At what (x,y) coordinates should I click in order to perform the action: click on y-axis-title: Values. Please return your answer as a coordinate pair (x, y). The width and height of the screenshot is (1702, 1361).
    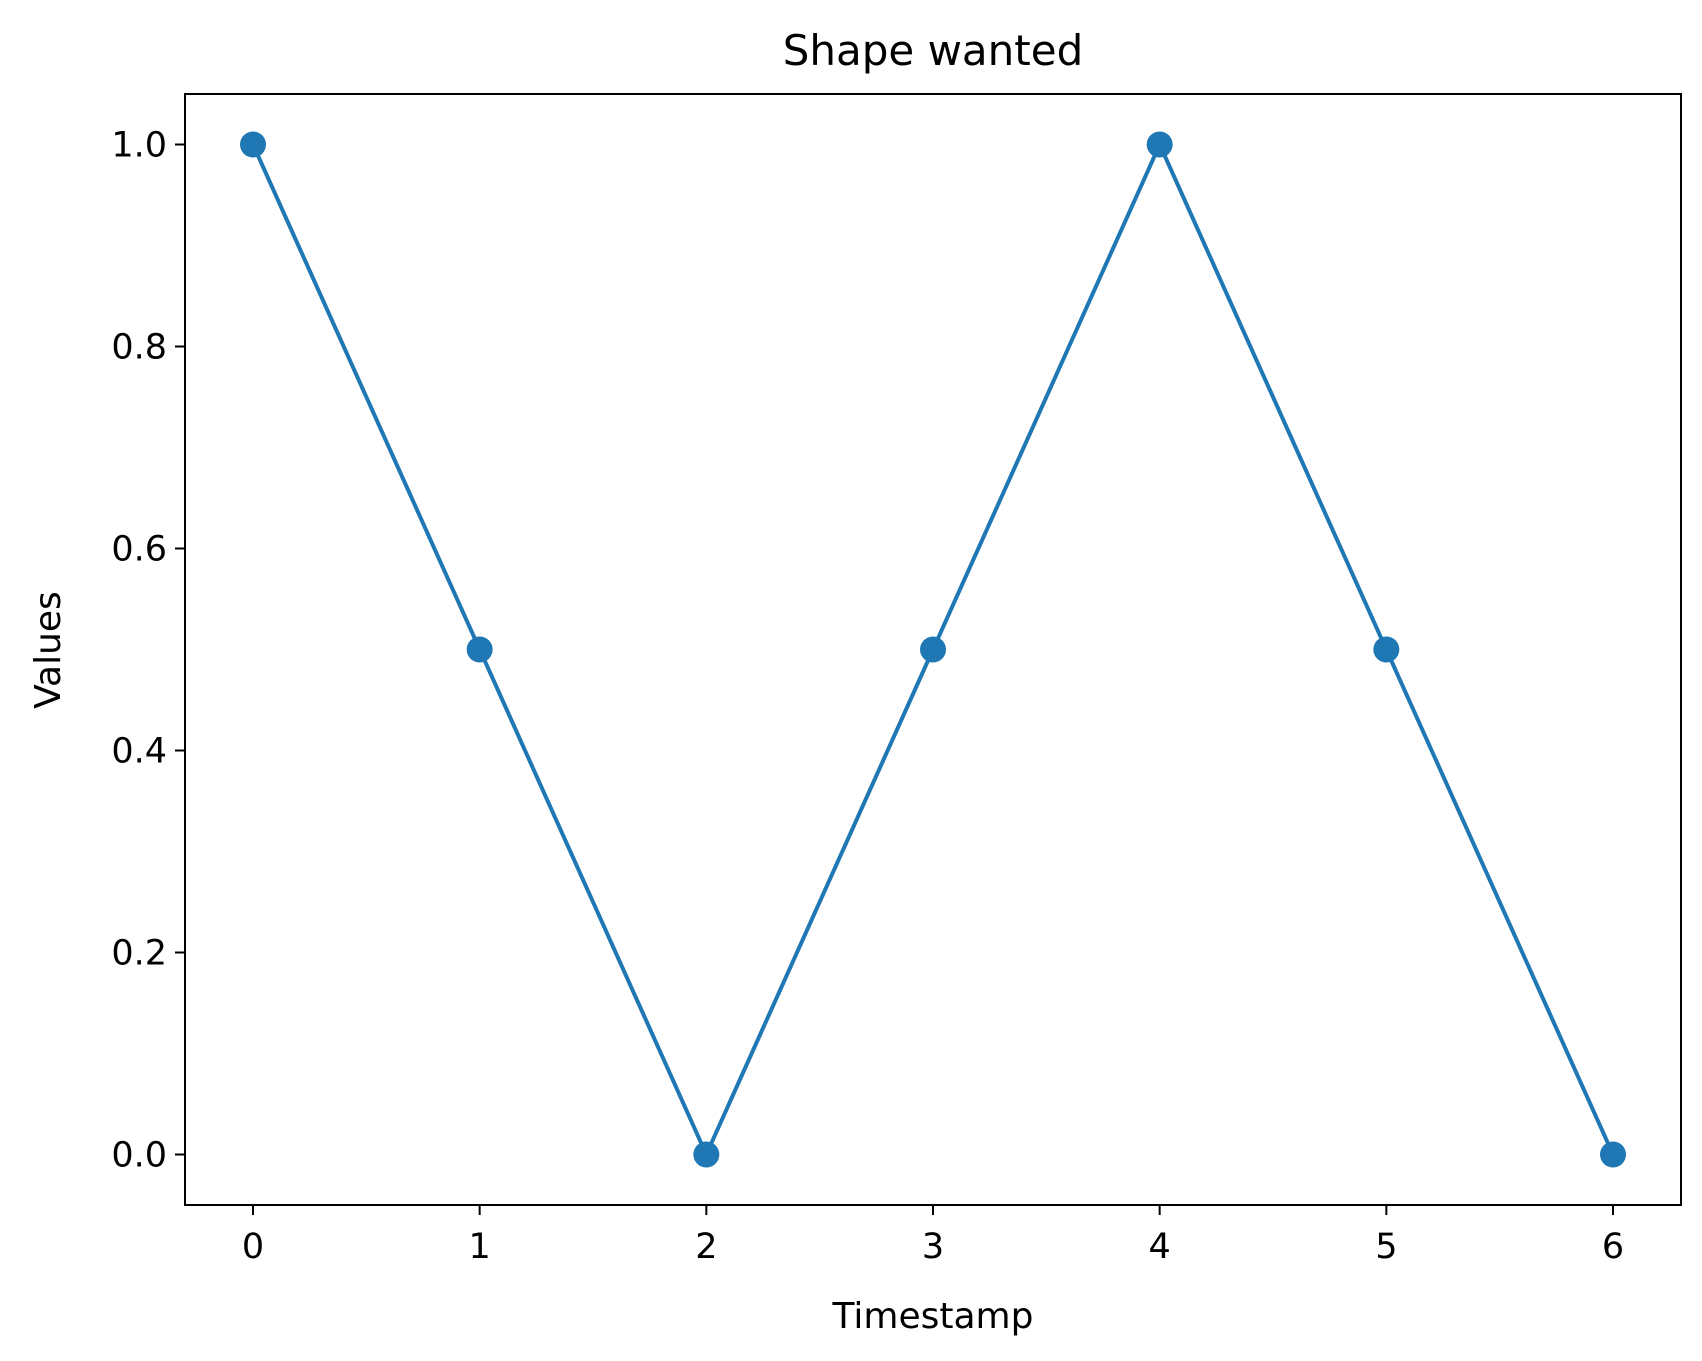
    Looking at the image, I should click on (48, 650).